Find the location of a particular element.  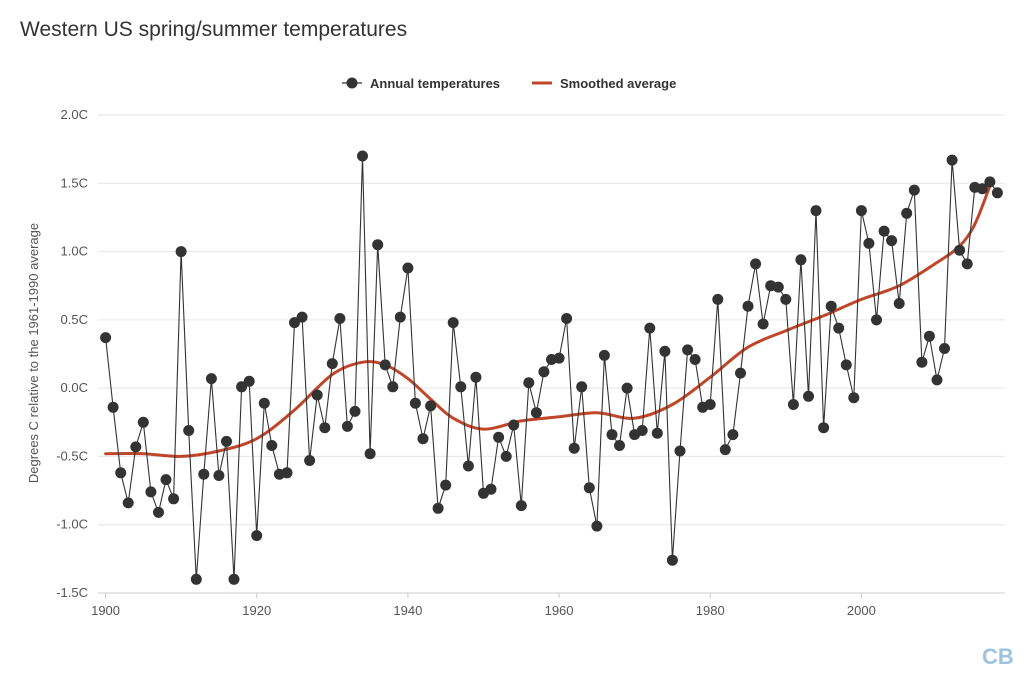

x-tick-label: 1900 is located at coordinates (105, 610).